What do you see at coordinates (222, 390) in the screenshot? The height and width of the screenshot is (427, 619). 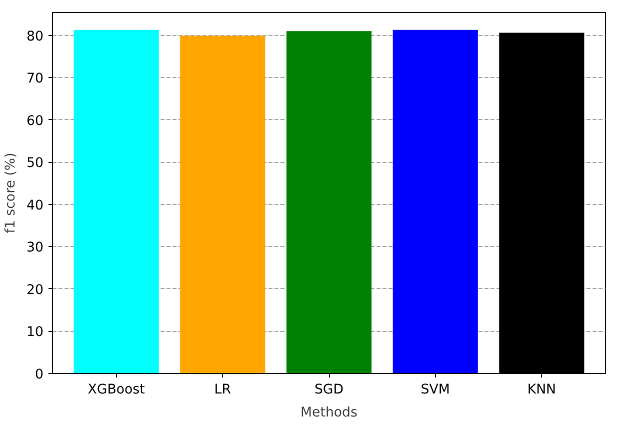 I see `x-tick-label: LR` at bounding box center [222, 390].